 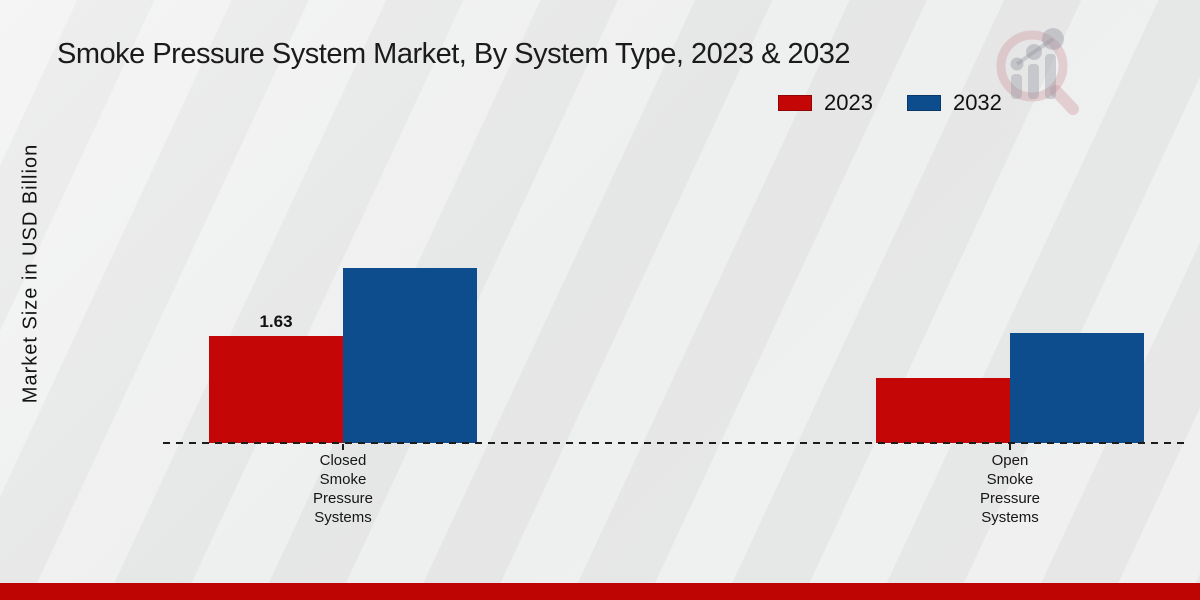 What do you see at coordinates (1010, 489) in the screenshot?
I see `category-label: Open Smoke Pressure Systems` at bounding box center [1010, 489].